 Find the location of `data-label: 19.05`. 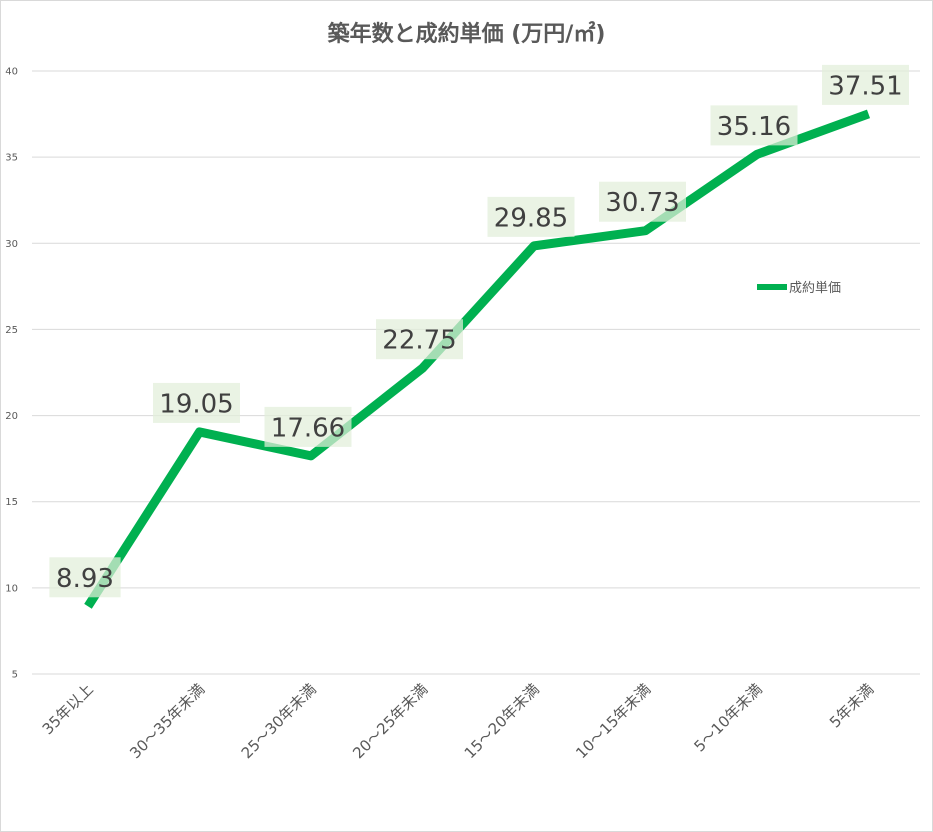

data-label: 19.05 is located at coordinates (196, 404).